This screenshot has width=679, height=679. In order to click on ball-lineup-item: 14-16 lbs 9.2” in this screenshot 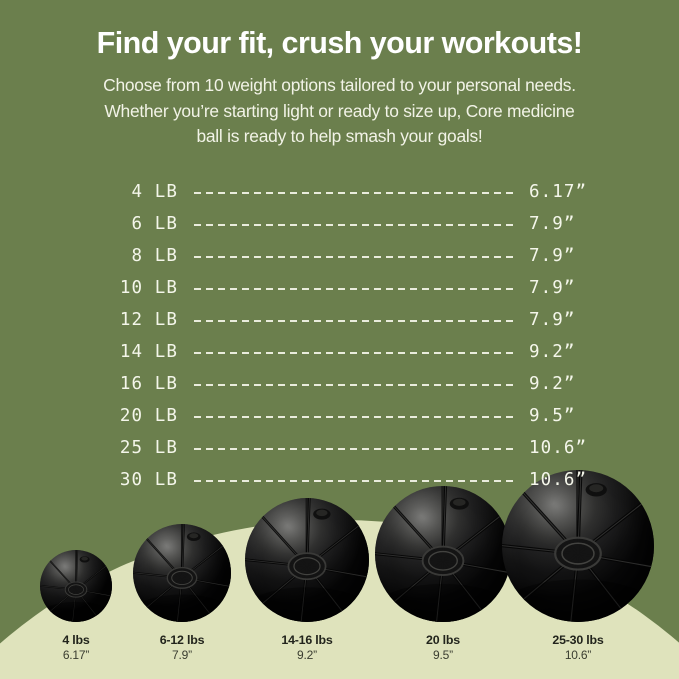, I will do `click(307, 575)`.